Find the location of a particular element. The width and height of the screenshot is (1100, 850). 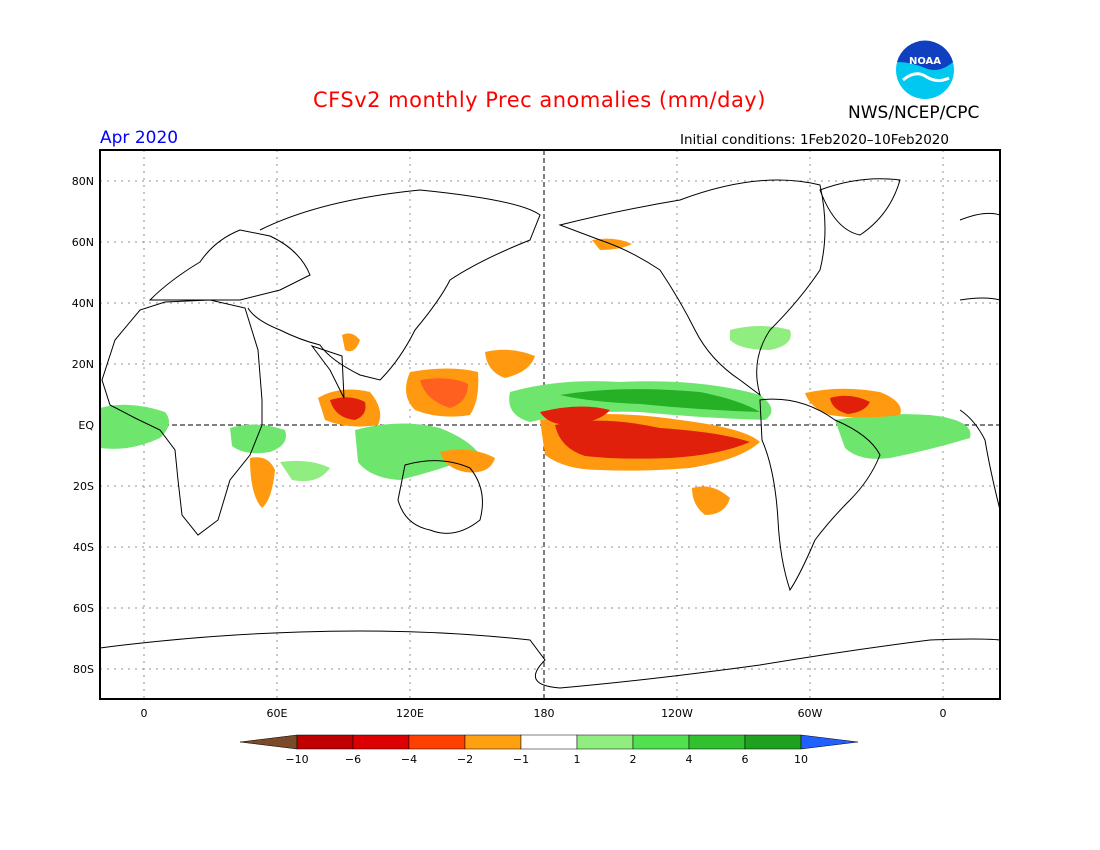

coast-india is located at coordinates (327, 372).